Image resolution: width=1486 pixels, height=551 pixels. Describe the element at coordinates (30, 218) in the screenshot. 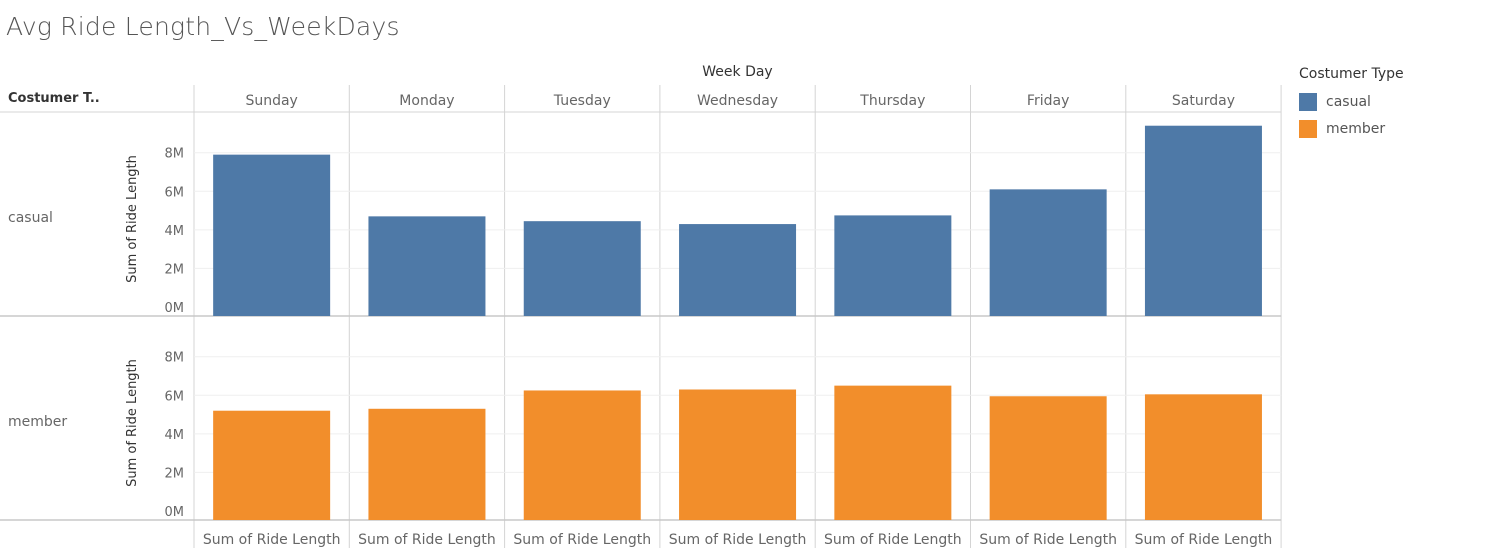

I see `row-label-casual: casual` at that location.